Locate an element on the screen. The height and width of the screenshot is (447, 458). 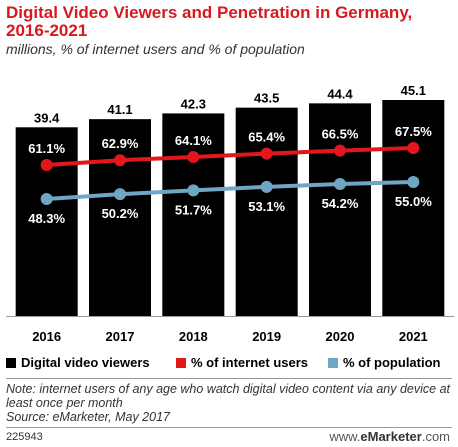
brand-prefix: www. is located at coordinates (345, 436).